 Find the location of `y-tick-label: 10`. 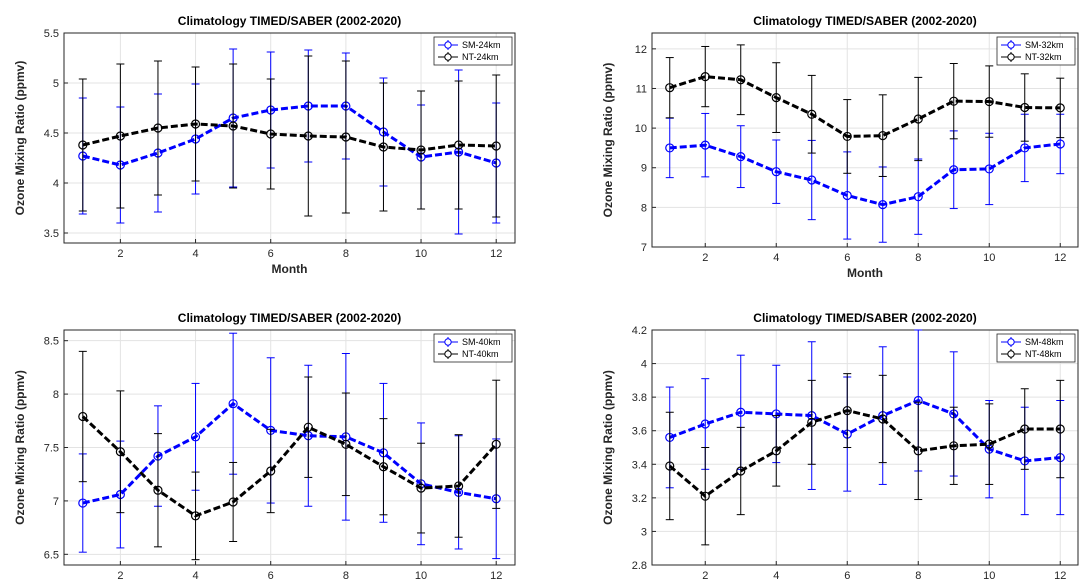

y-tick-label: 10 is located at coordinates (641, 129).